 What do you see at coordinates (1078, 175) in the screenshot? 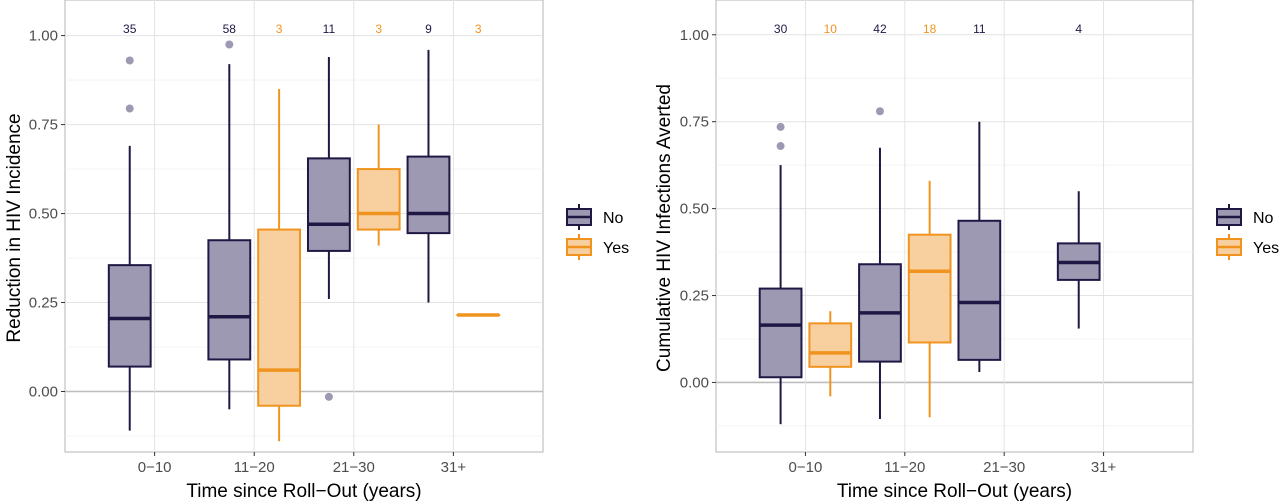
I see `box-no-31+: 4` at bounding box center [1078, 175].